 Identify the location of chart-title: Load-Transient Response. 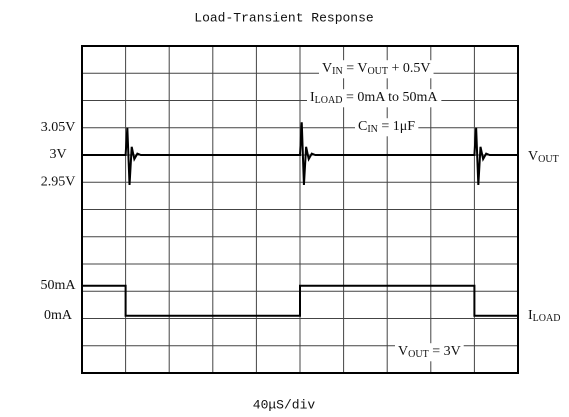
(283, 17).